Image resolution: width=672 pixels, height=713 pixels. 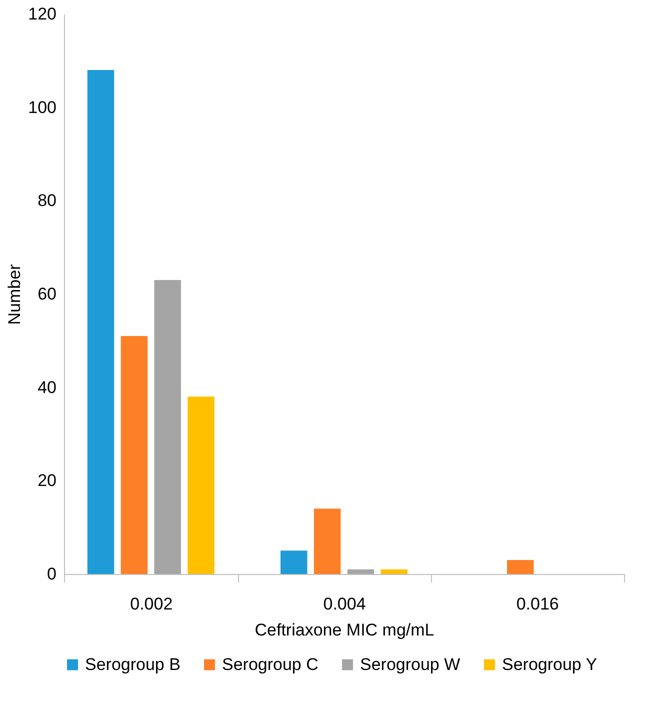 What do you see at coordinates (47, 480) in the screenshot?
I see `y-tick-label: 20` at bounding box center [47, 480].